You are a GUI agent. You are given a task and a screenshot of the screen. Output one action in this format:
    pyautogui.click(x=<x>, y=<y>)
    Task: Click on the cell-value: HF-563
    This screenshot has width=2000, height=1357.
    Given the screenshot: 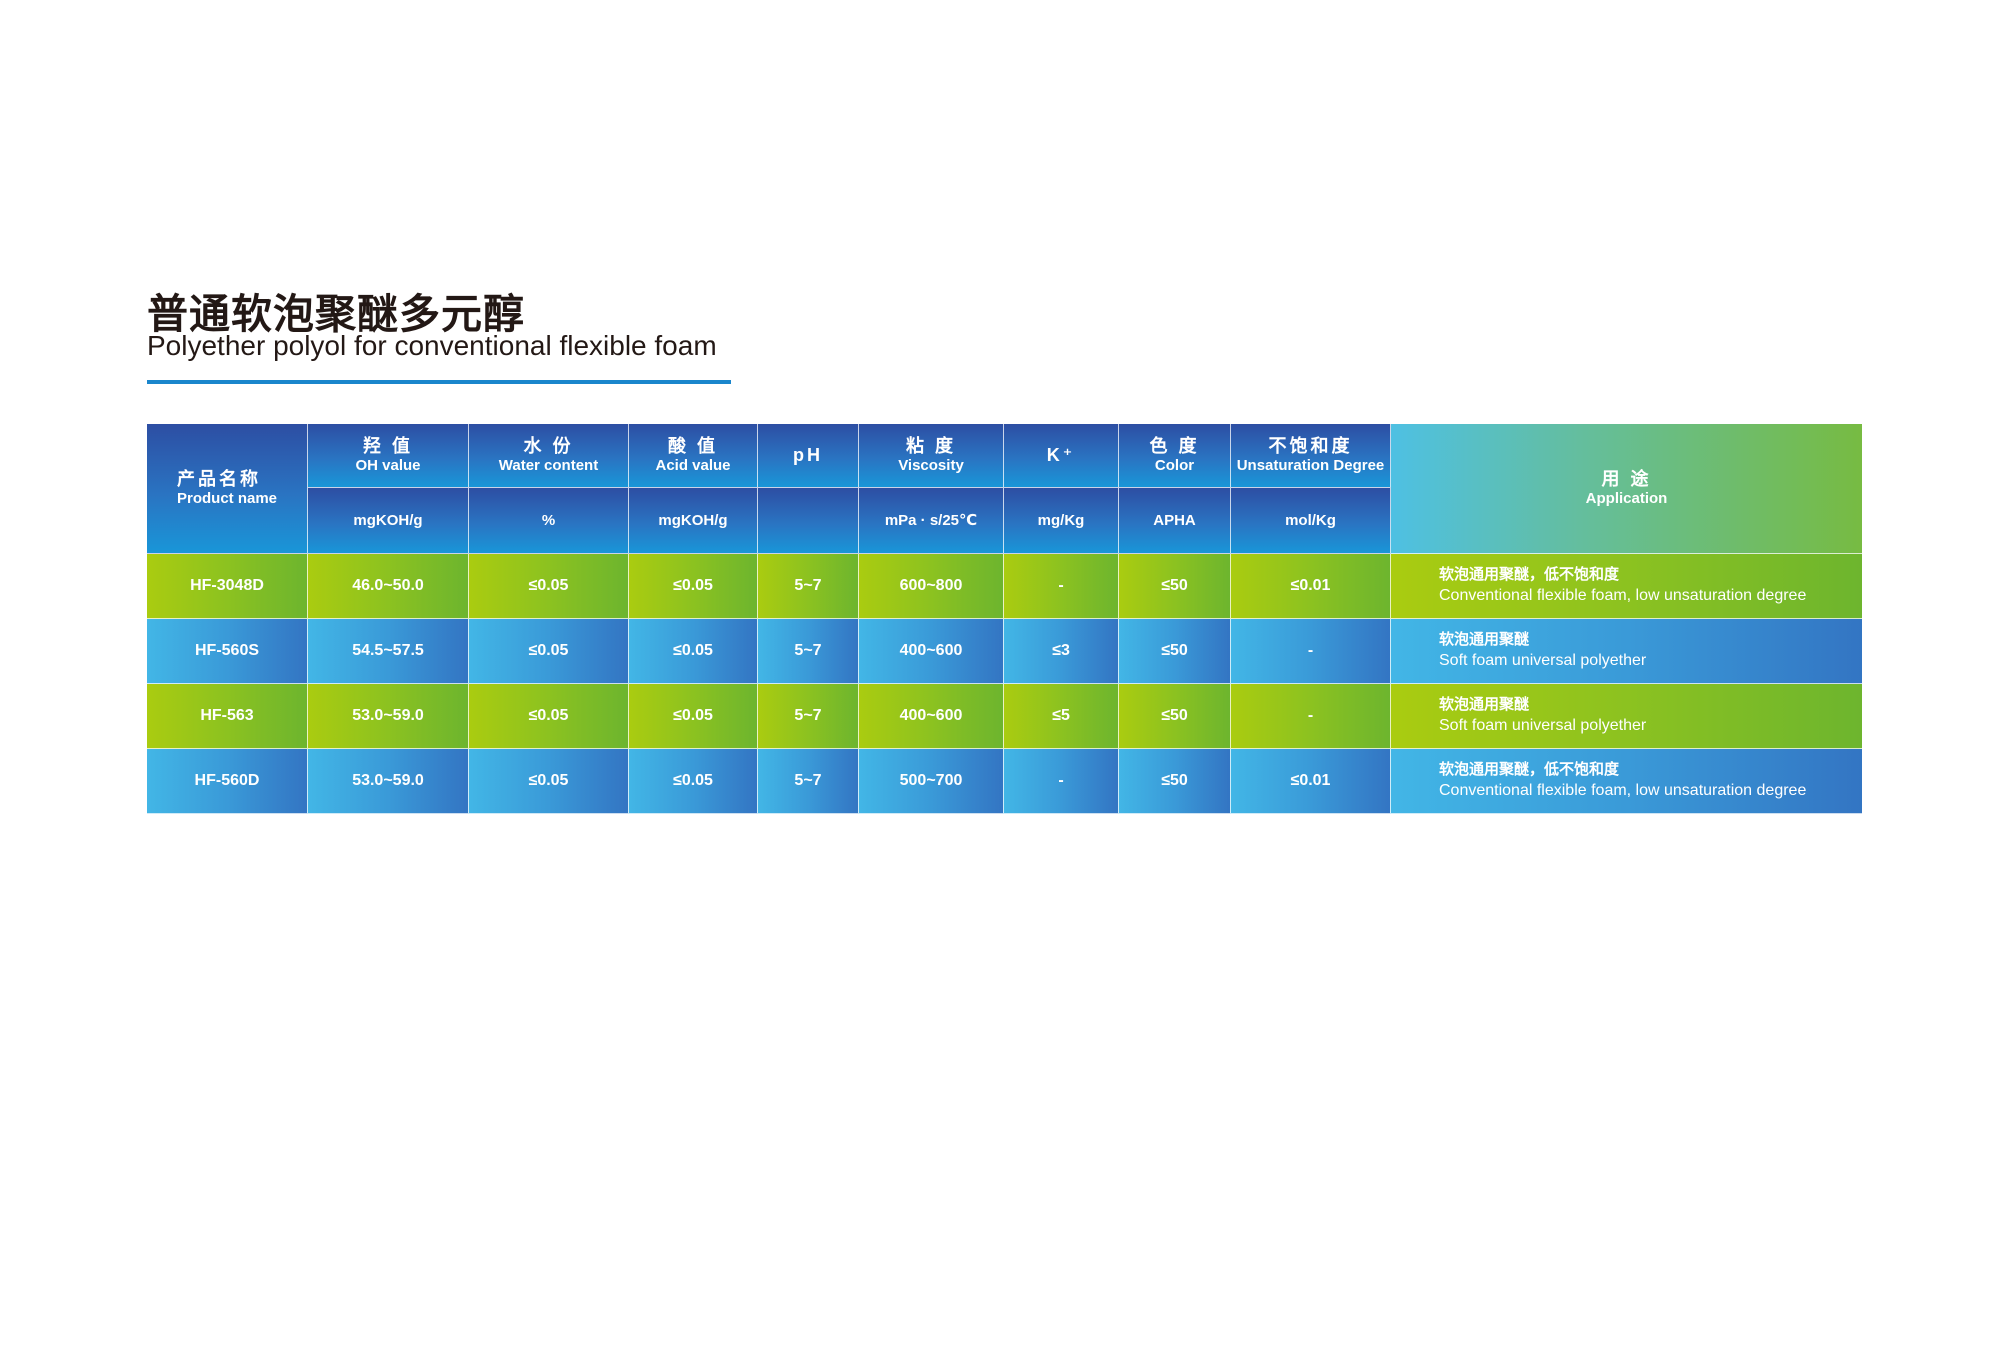 What is the action you would take?
    pyautogui.click(x=227, y=716)
    